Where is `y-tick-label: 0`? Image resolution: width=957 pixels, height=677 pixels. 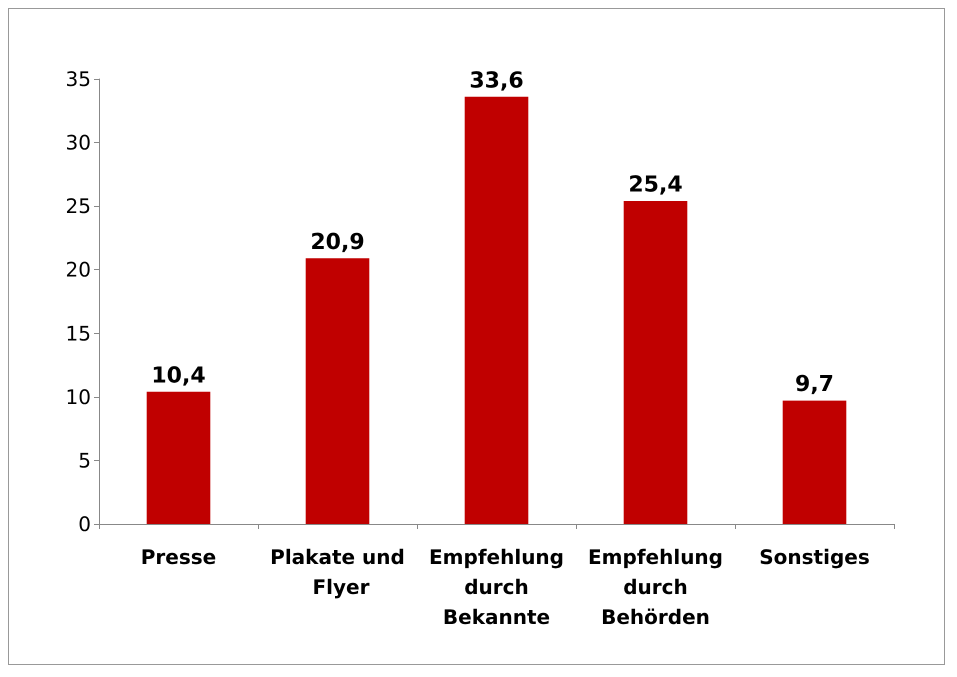
y-tick-label: 0 is located at coordinates (84, 524).